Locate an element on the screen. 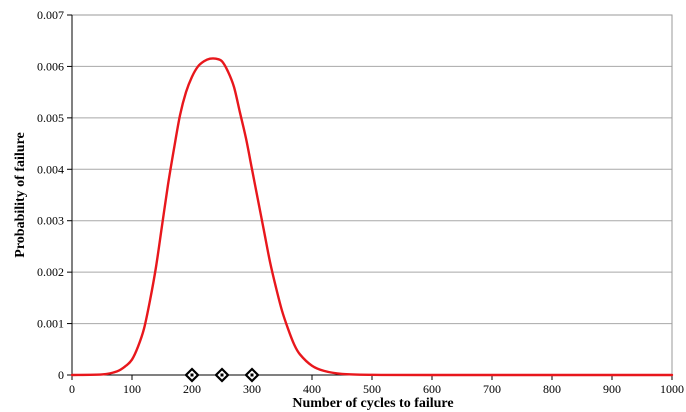 This screenshot has height=412, width=686. y-tick-label-2: 0.002 is located at coordinates (50, 272).